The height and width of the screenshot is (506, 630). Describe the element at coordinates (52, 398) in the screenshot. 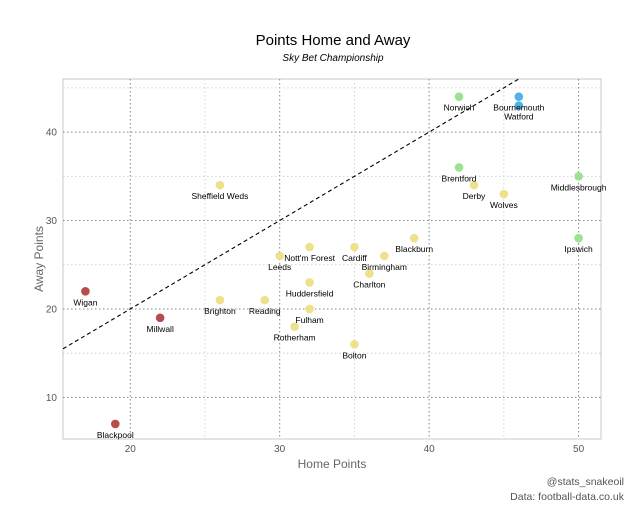

I see `y-tick-label: 10` at that location.